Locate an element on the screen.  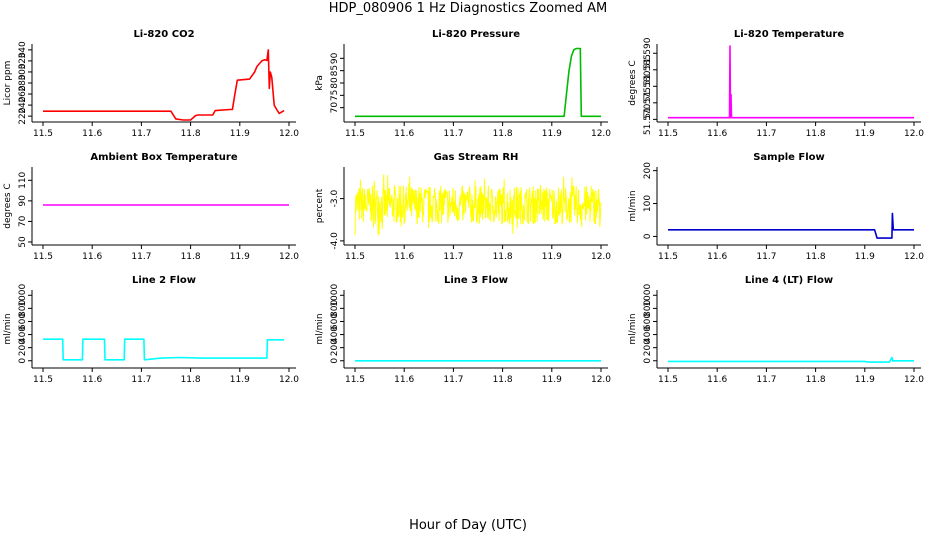
y-tick-label: 90 is located at coordinates (23, 201).